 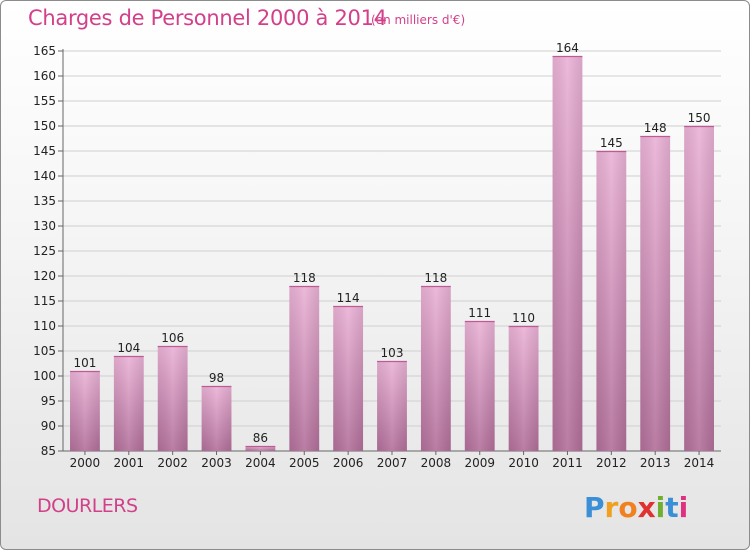 What do you see at coordinates (392, 353) in the screenshot?
I see `data-label: 103` at bounding box center [392, 353].